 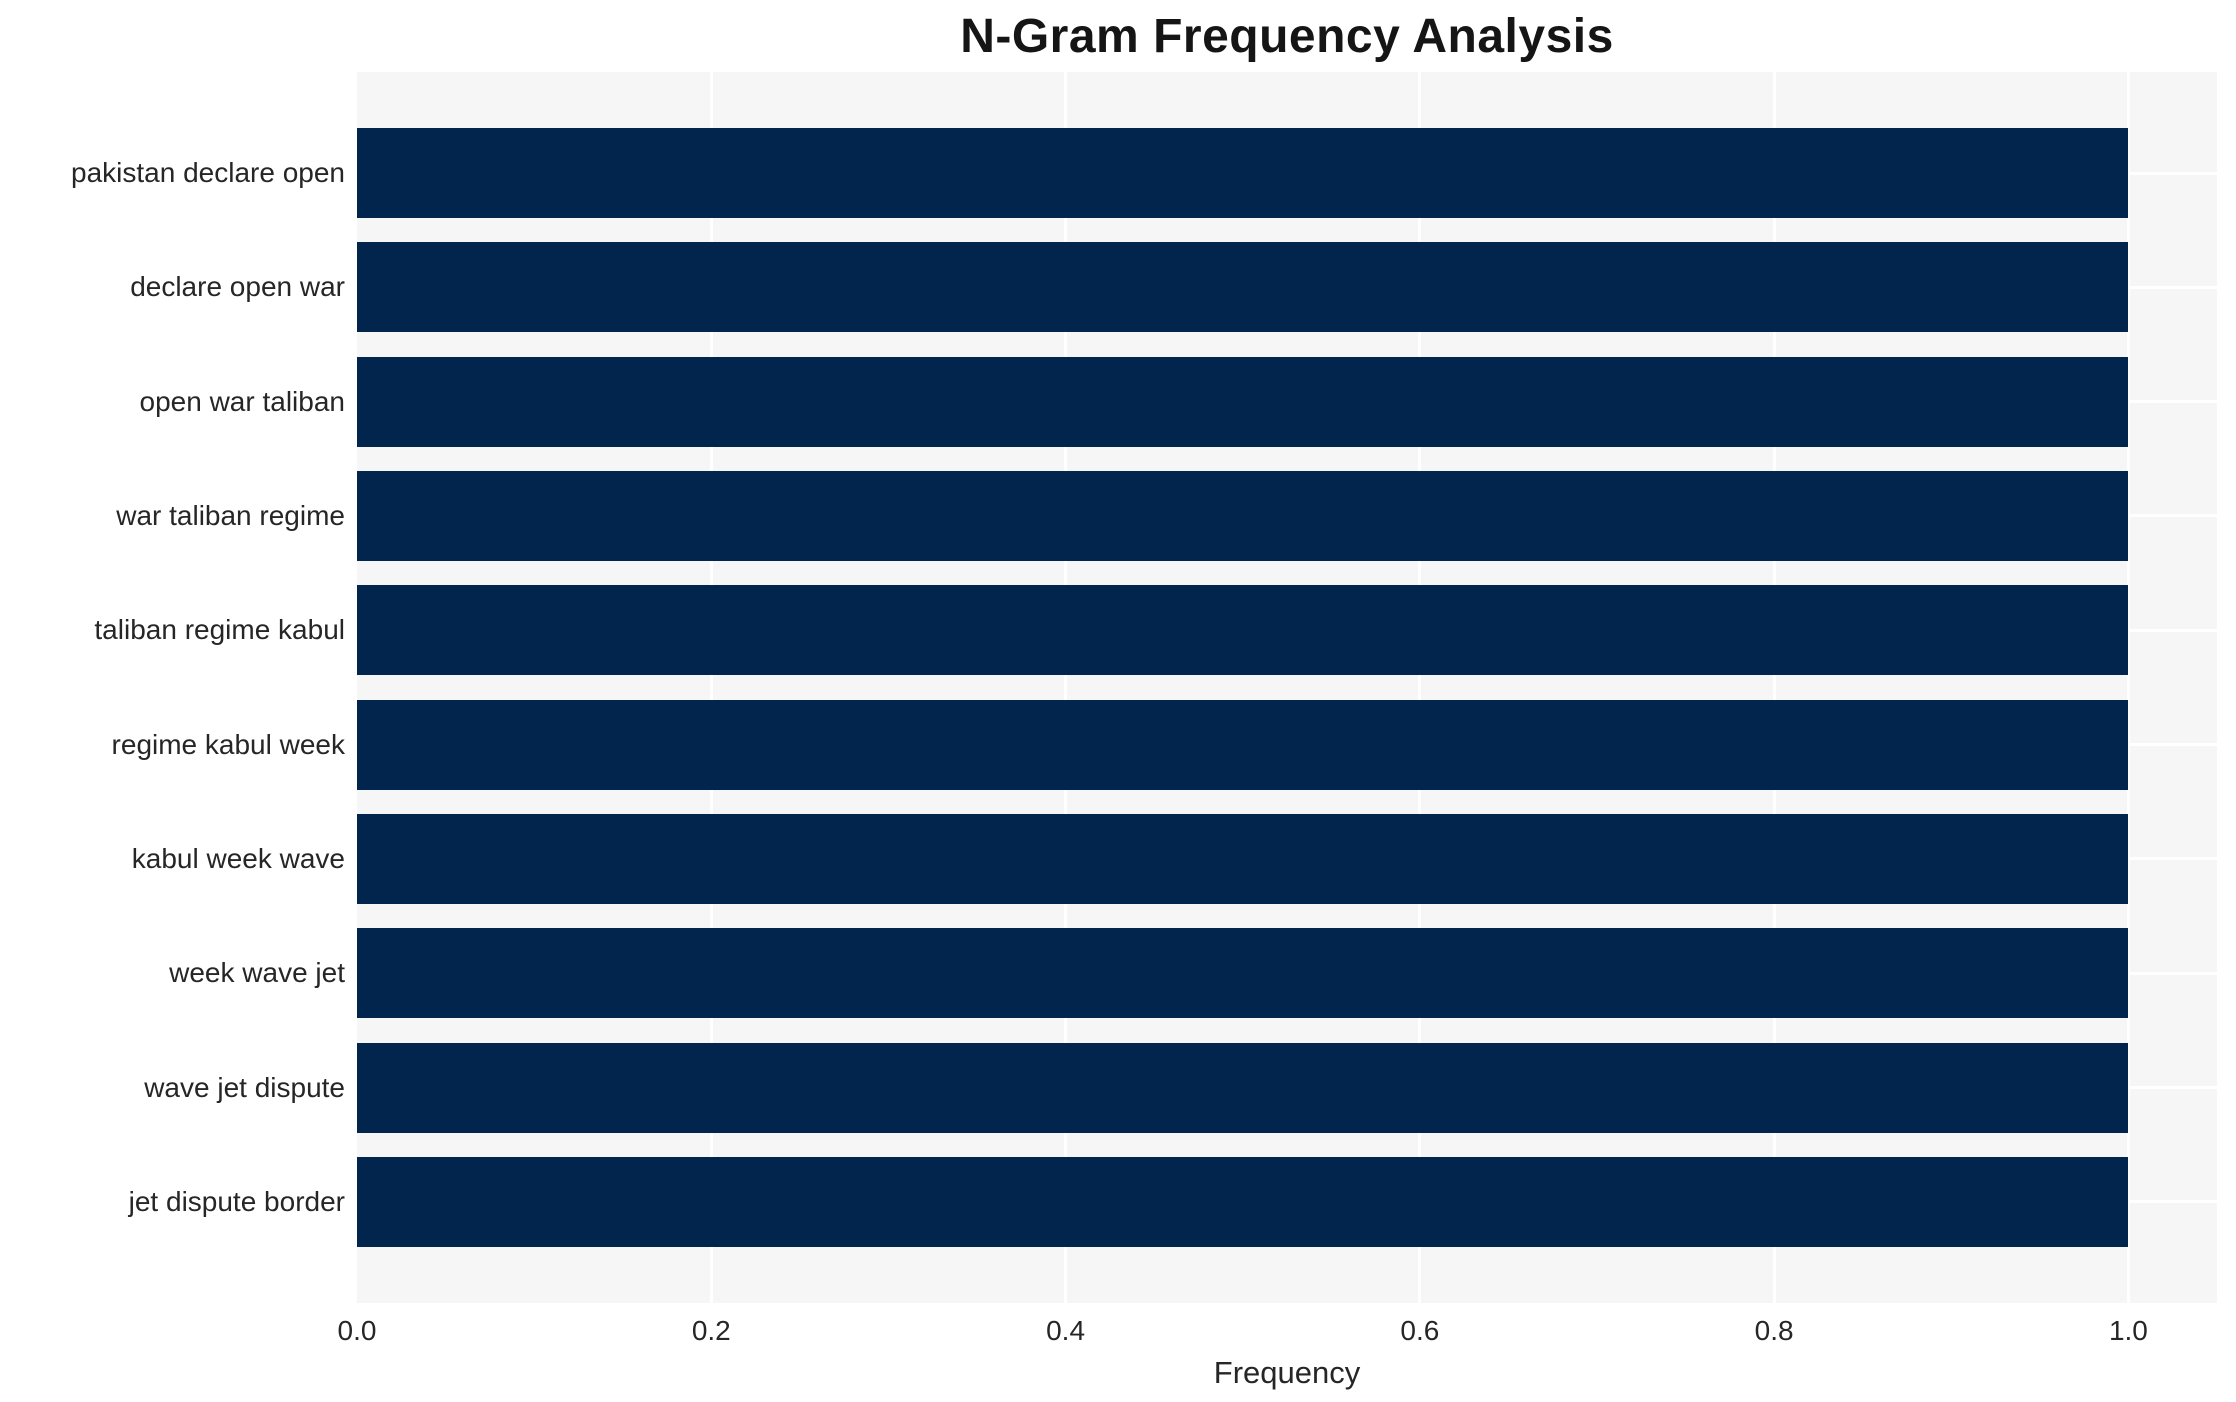 I want to click on category-label: open war taliban, so click(x=242, y=401).